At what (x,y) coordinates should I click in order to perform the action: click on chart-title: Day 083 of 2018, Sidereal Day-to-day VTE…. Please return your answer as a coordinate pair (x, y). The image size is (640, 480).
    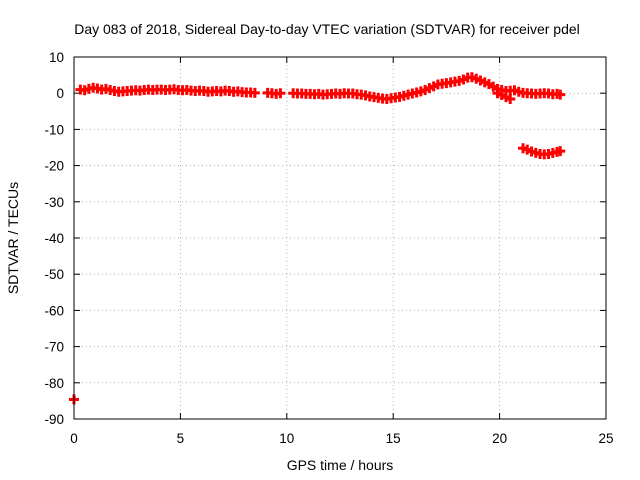
    Looking at the image, I should click on (327, 29).